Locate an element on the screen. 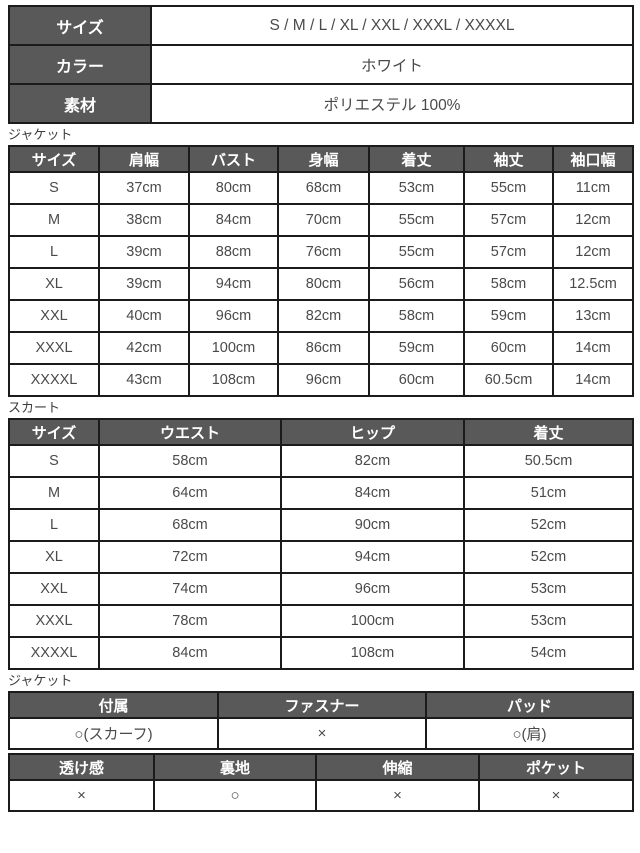 The image size is (640, 853). column-header: 伸縮 is located at coordinates (397, 767).